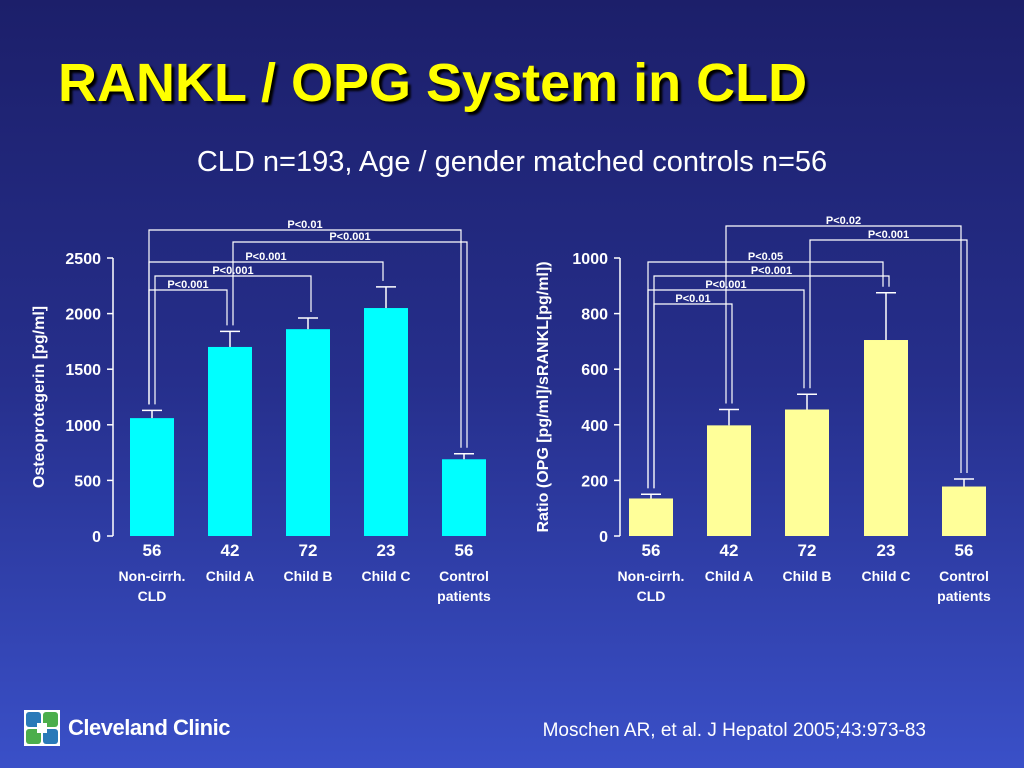 The width and height of the screenshot is (1024, 768). I want to click on cleveland-clinic-logo: Cleveland Clinic, so click(127, 728).